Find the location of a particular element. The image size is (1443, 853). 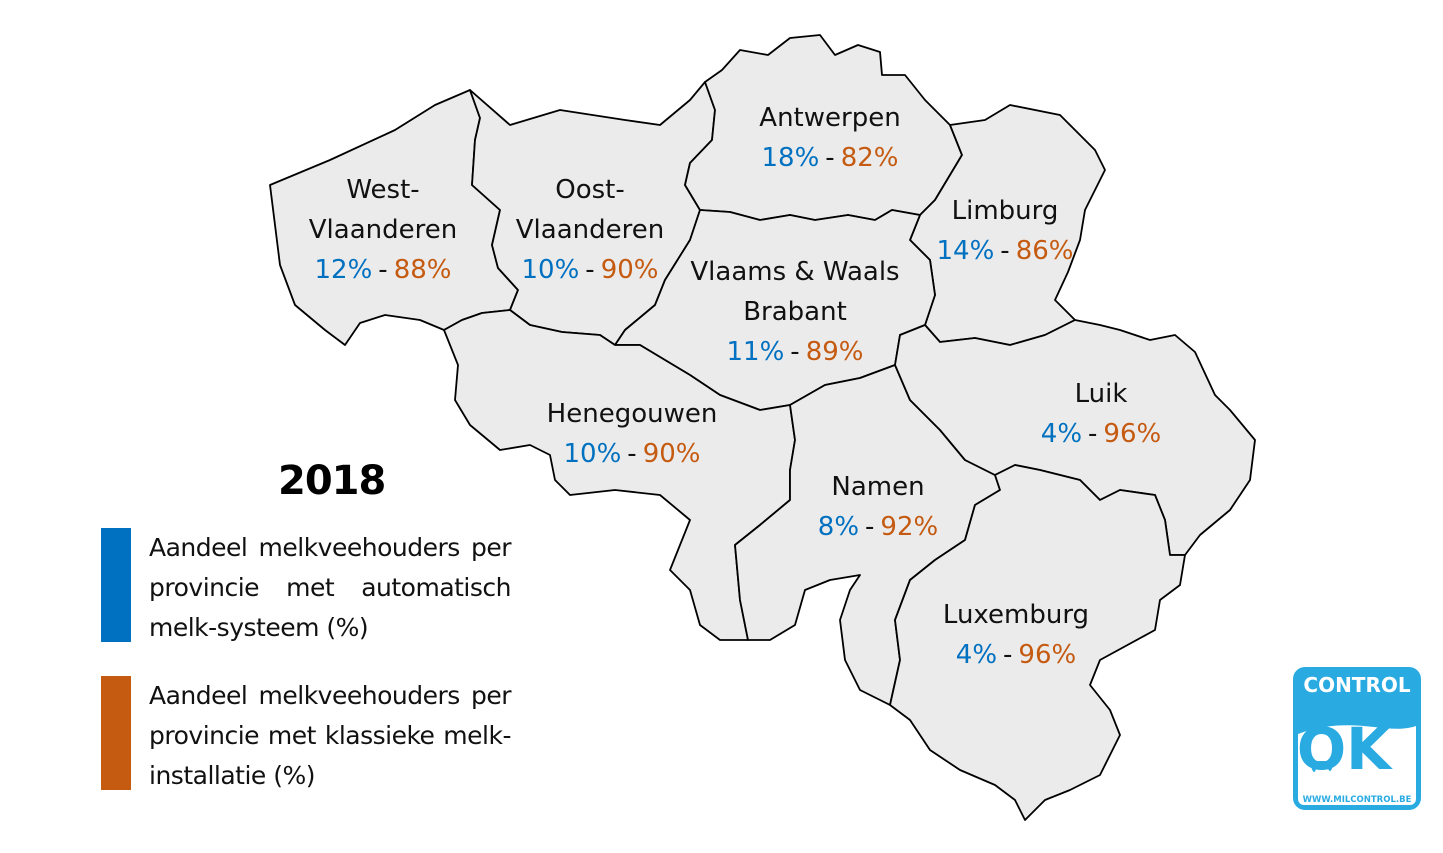

label-luxemburg: Luxemburg 4% -96% is located at coordinates (1016, 635).